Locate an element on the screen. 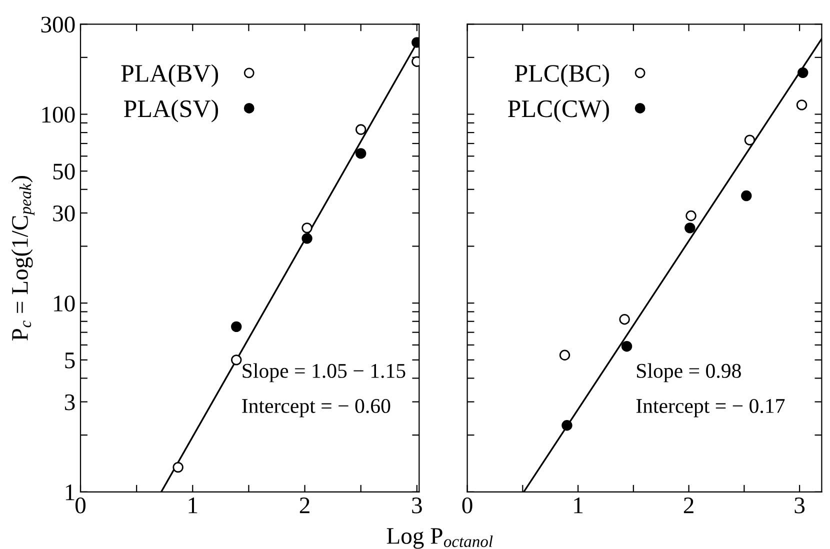 The image size is (830, 549). y-tick-label: 5 is located at coordinates (70, 360).